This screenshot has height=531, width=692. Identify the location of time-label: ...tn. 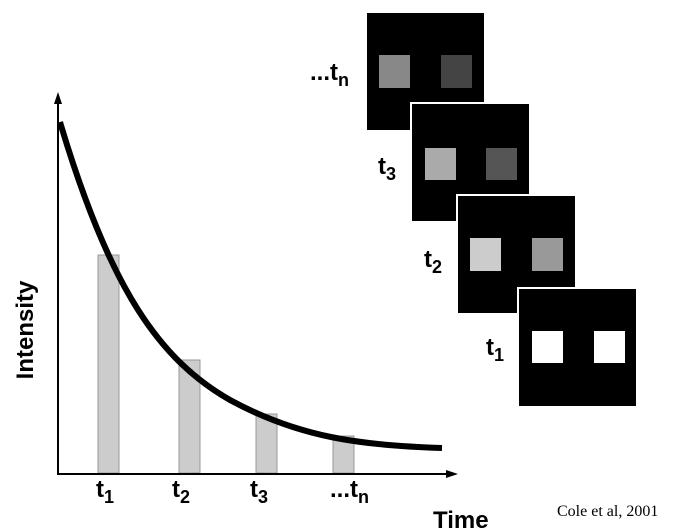
(349, 491).